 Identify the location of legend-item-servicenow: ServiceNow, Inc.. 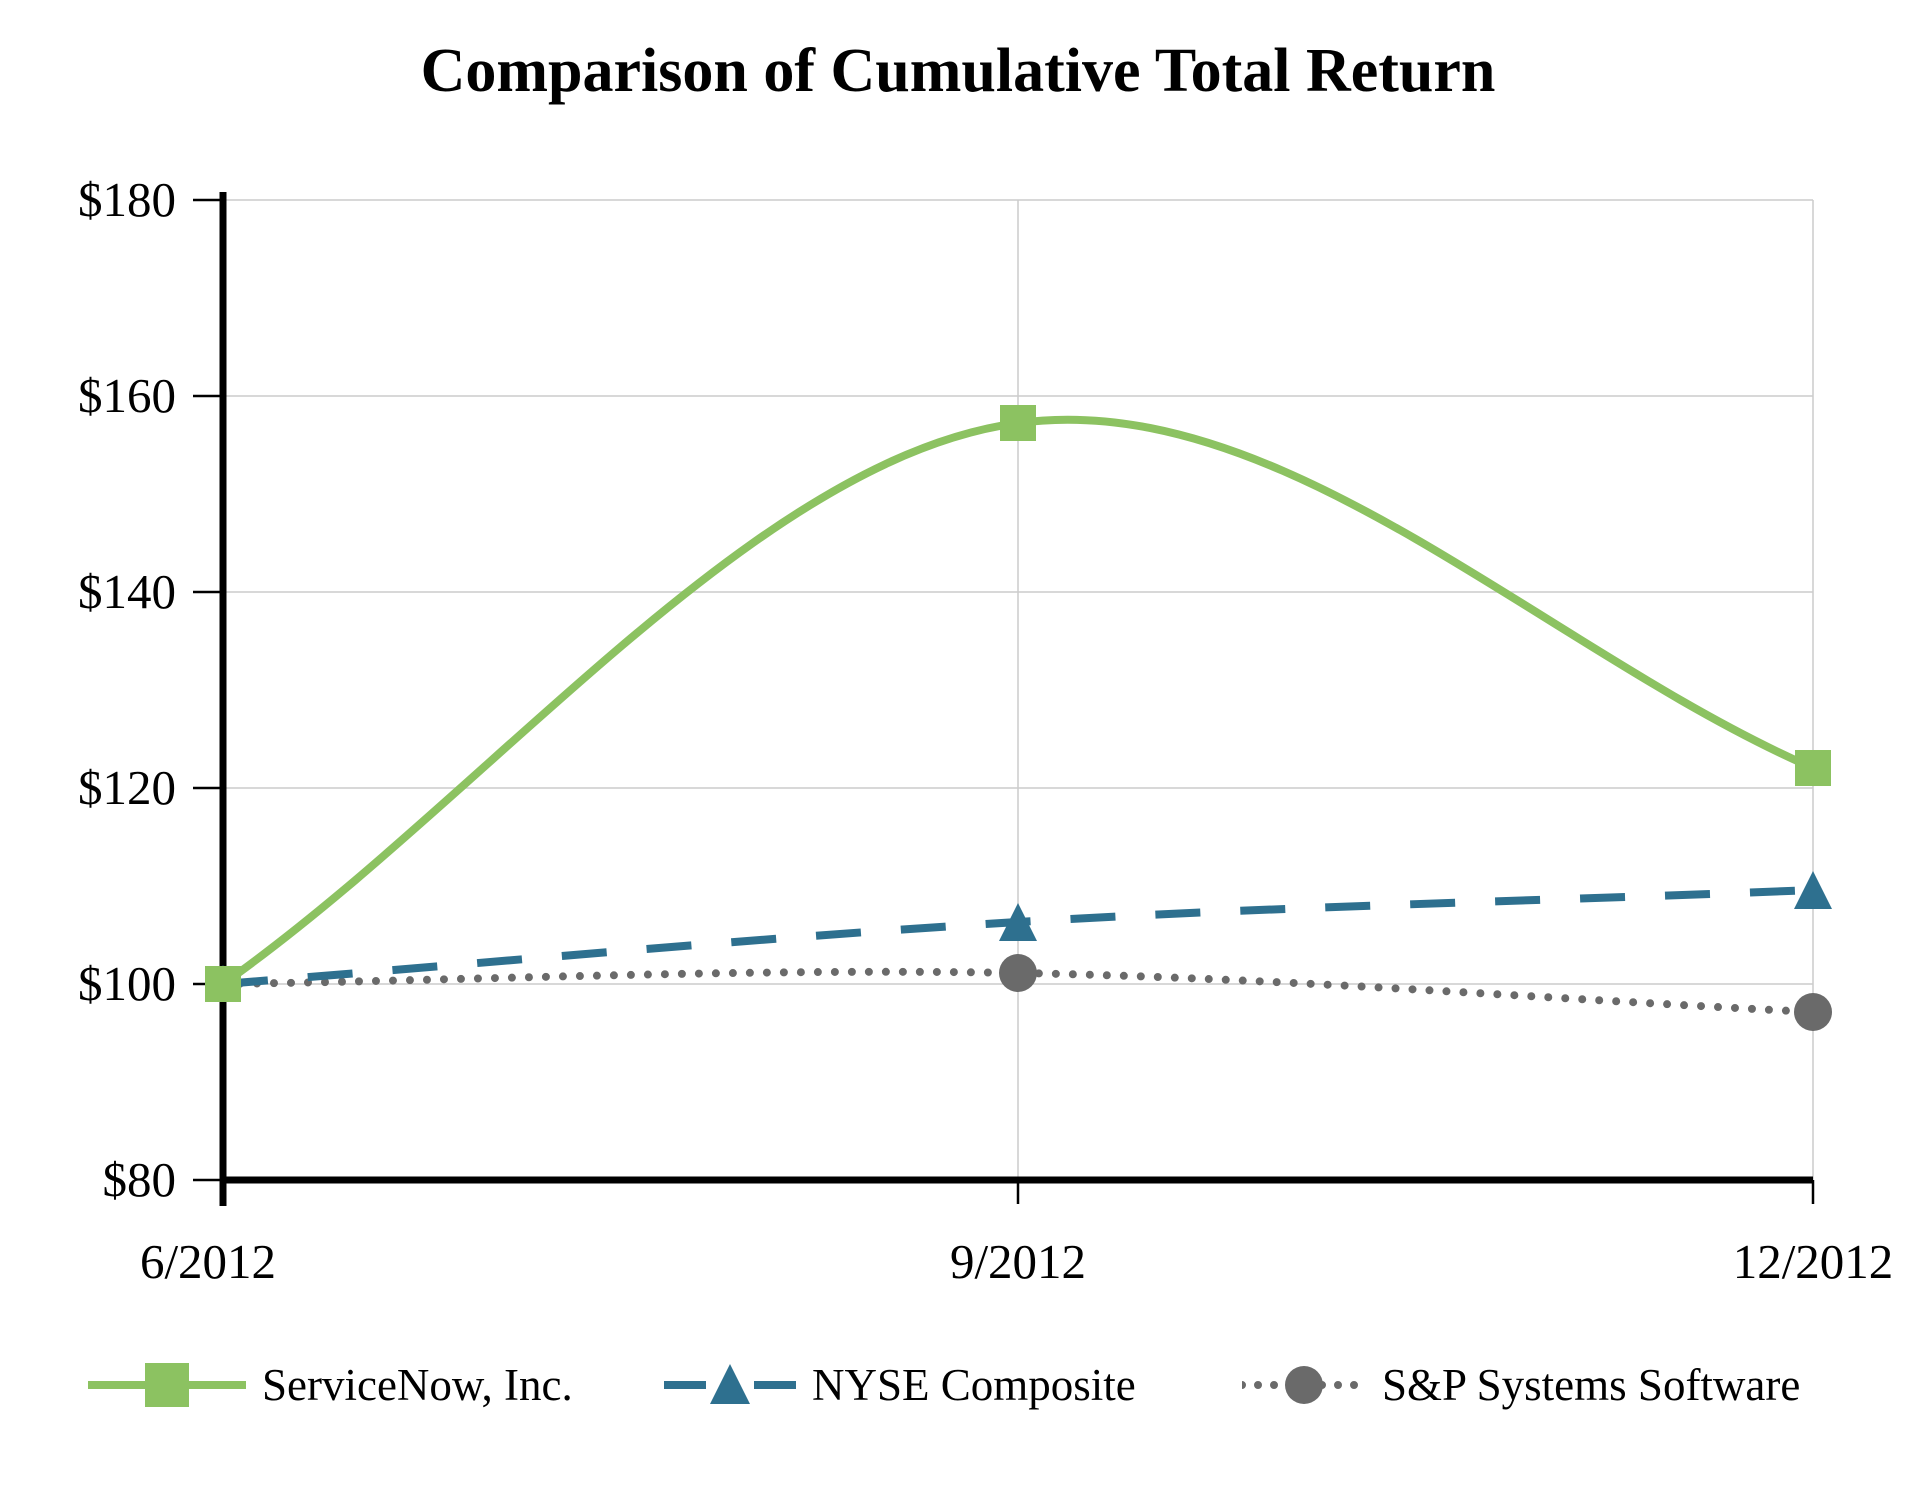
(330, 1385).